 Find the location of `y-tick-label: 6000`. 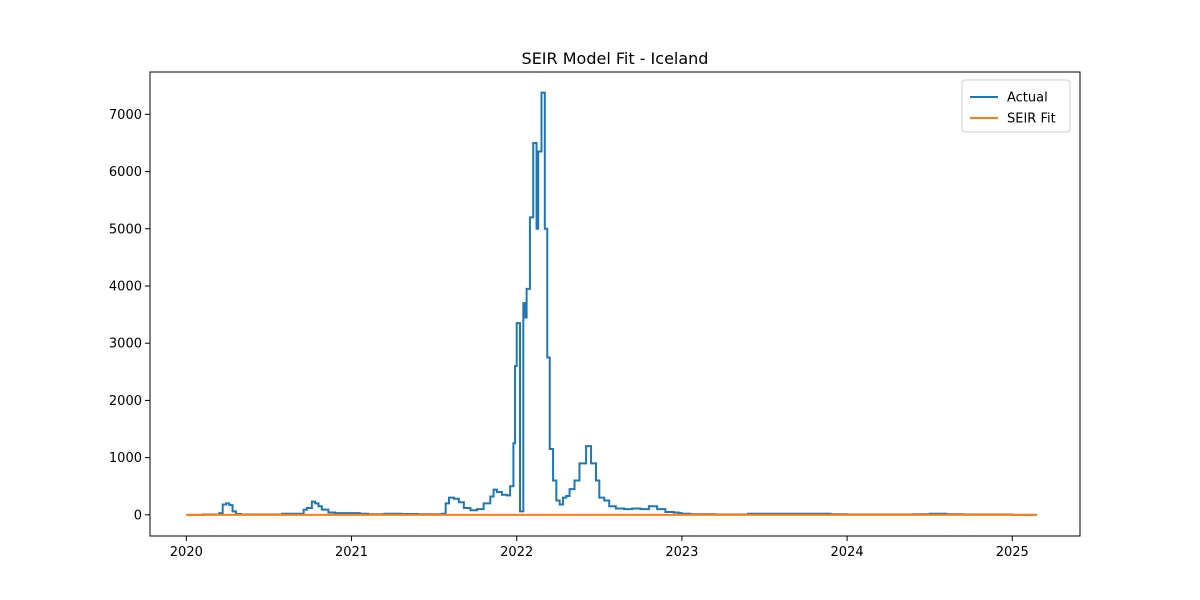

y-tick-label: 6000 is located at coordinates (125, 172).